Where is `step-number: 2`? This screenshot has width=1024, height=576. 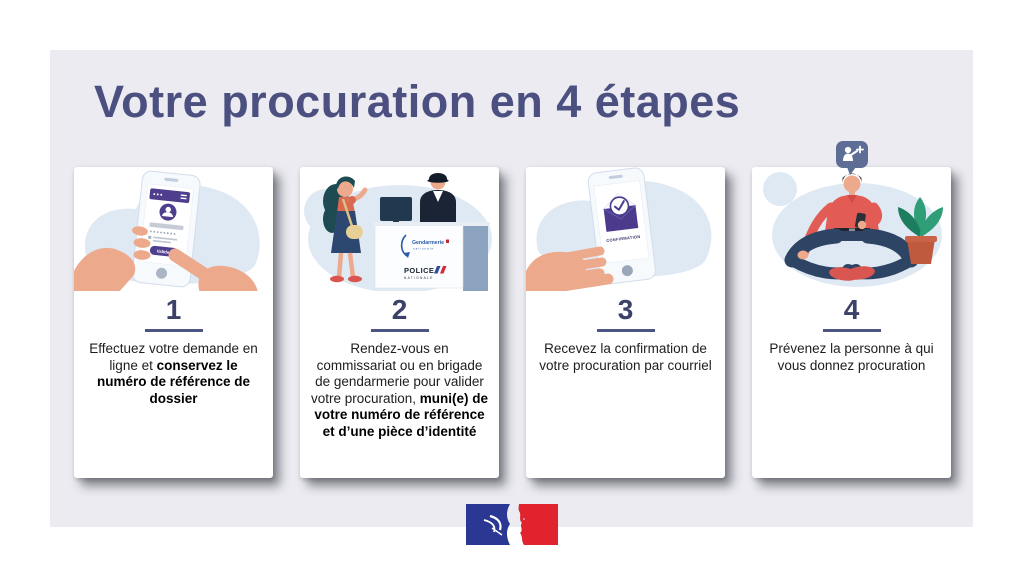
step-number: 2 is located at coordinates (399, 309).